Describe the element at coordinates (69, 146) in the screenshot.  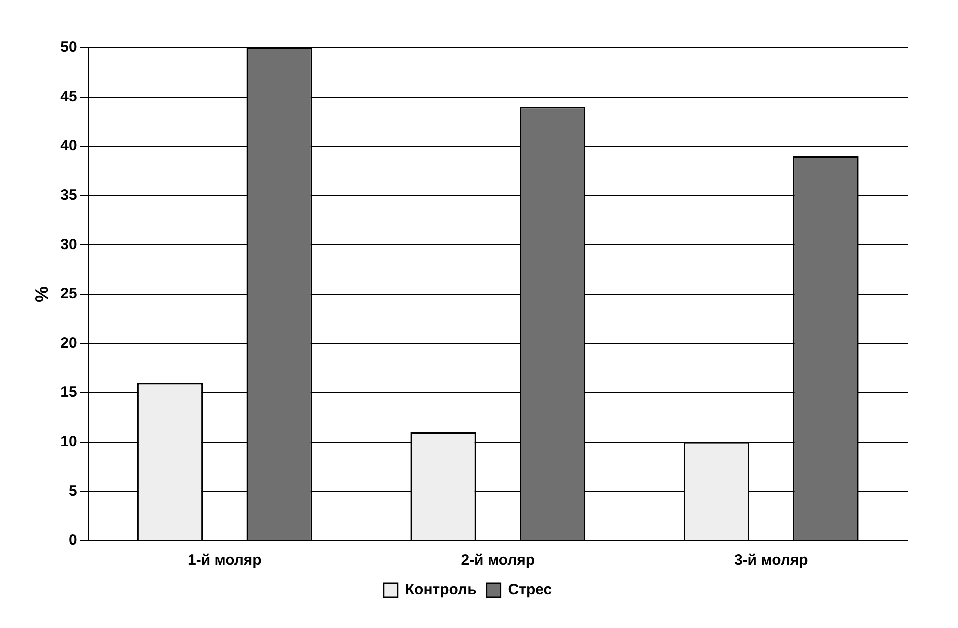
I see `y-tick-label: 40` at that location.